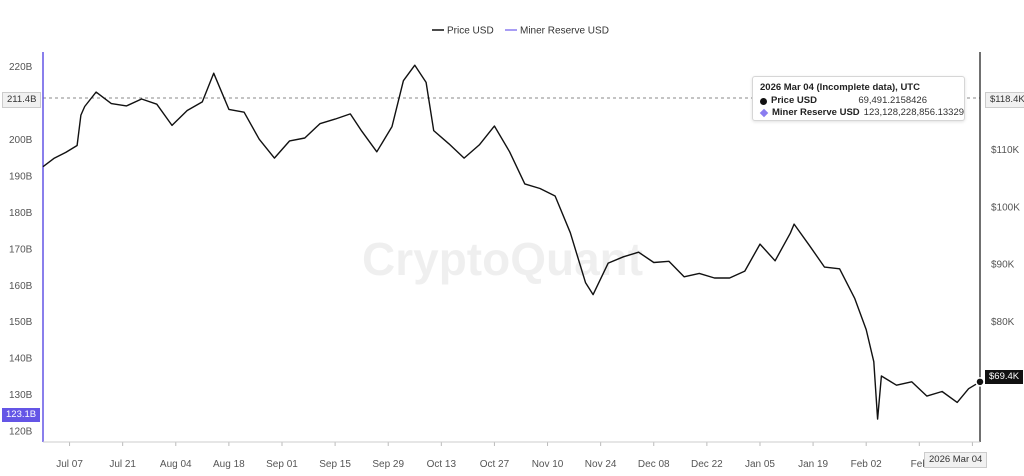 This screenshot has height=476, width=1024. Describe the element at coordinates (548, 464) in the screenshot. I see `x-tick-label: Nov 10` at that location.